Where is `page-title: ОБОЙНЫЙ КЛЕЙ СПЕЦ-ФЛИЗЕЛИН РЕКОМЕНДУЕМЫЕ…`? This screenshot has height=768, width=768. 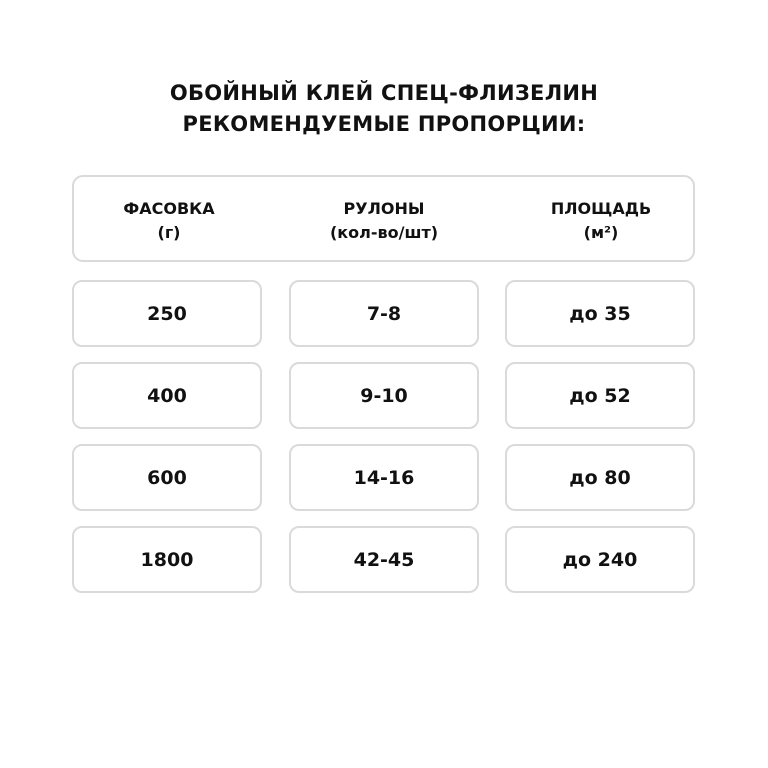
page-title: ОБОЙНЫЙ КЛЕЙ СПЕЦ-ФЛИЗЕЛИН РЕКОМЕНДУЕМЫЕ… is located at coordinates (384, 109).